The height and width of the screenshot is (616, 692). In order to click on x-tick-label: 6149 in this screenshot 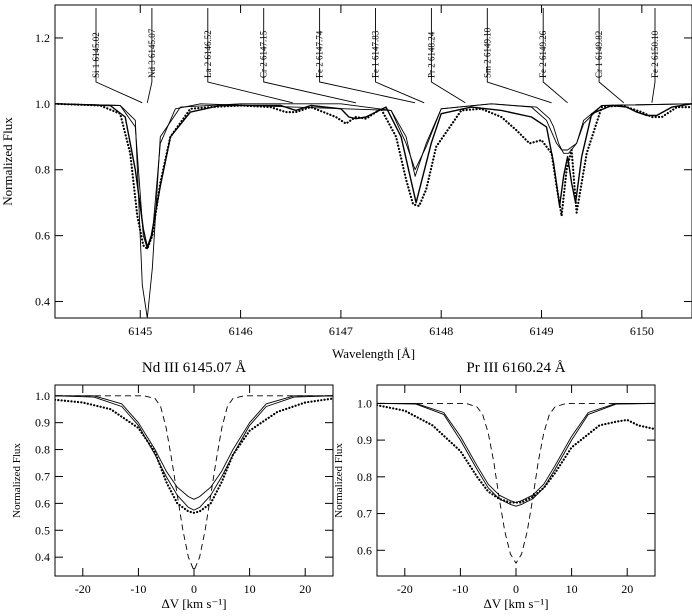, I will do `click(542, 331)`.